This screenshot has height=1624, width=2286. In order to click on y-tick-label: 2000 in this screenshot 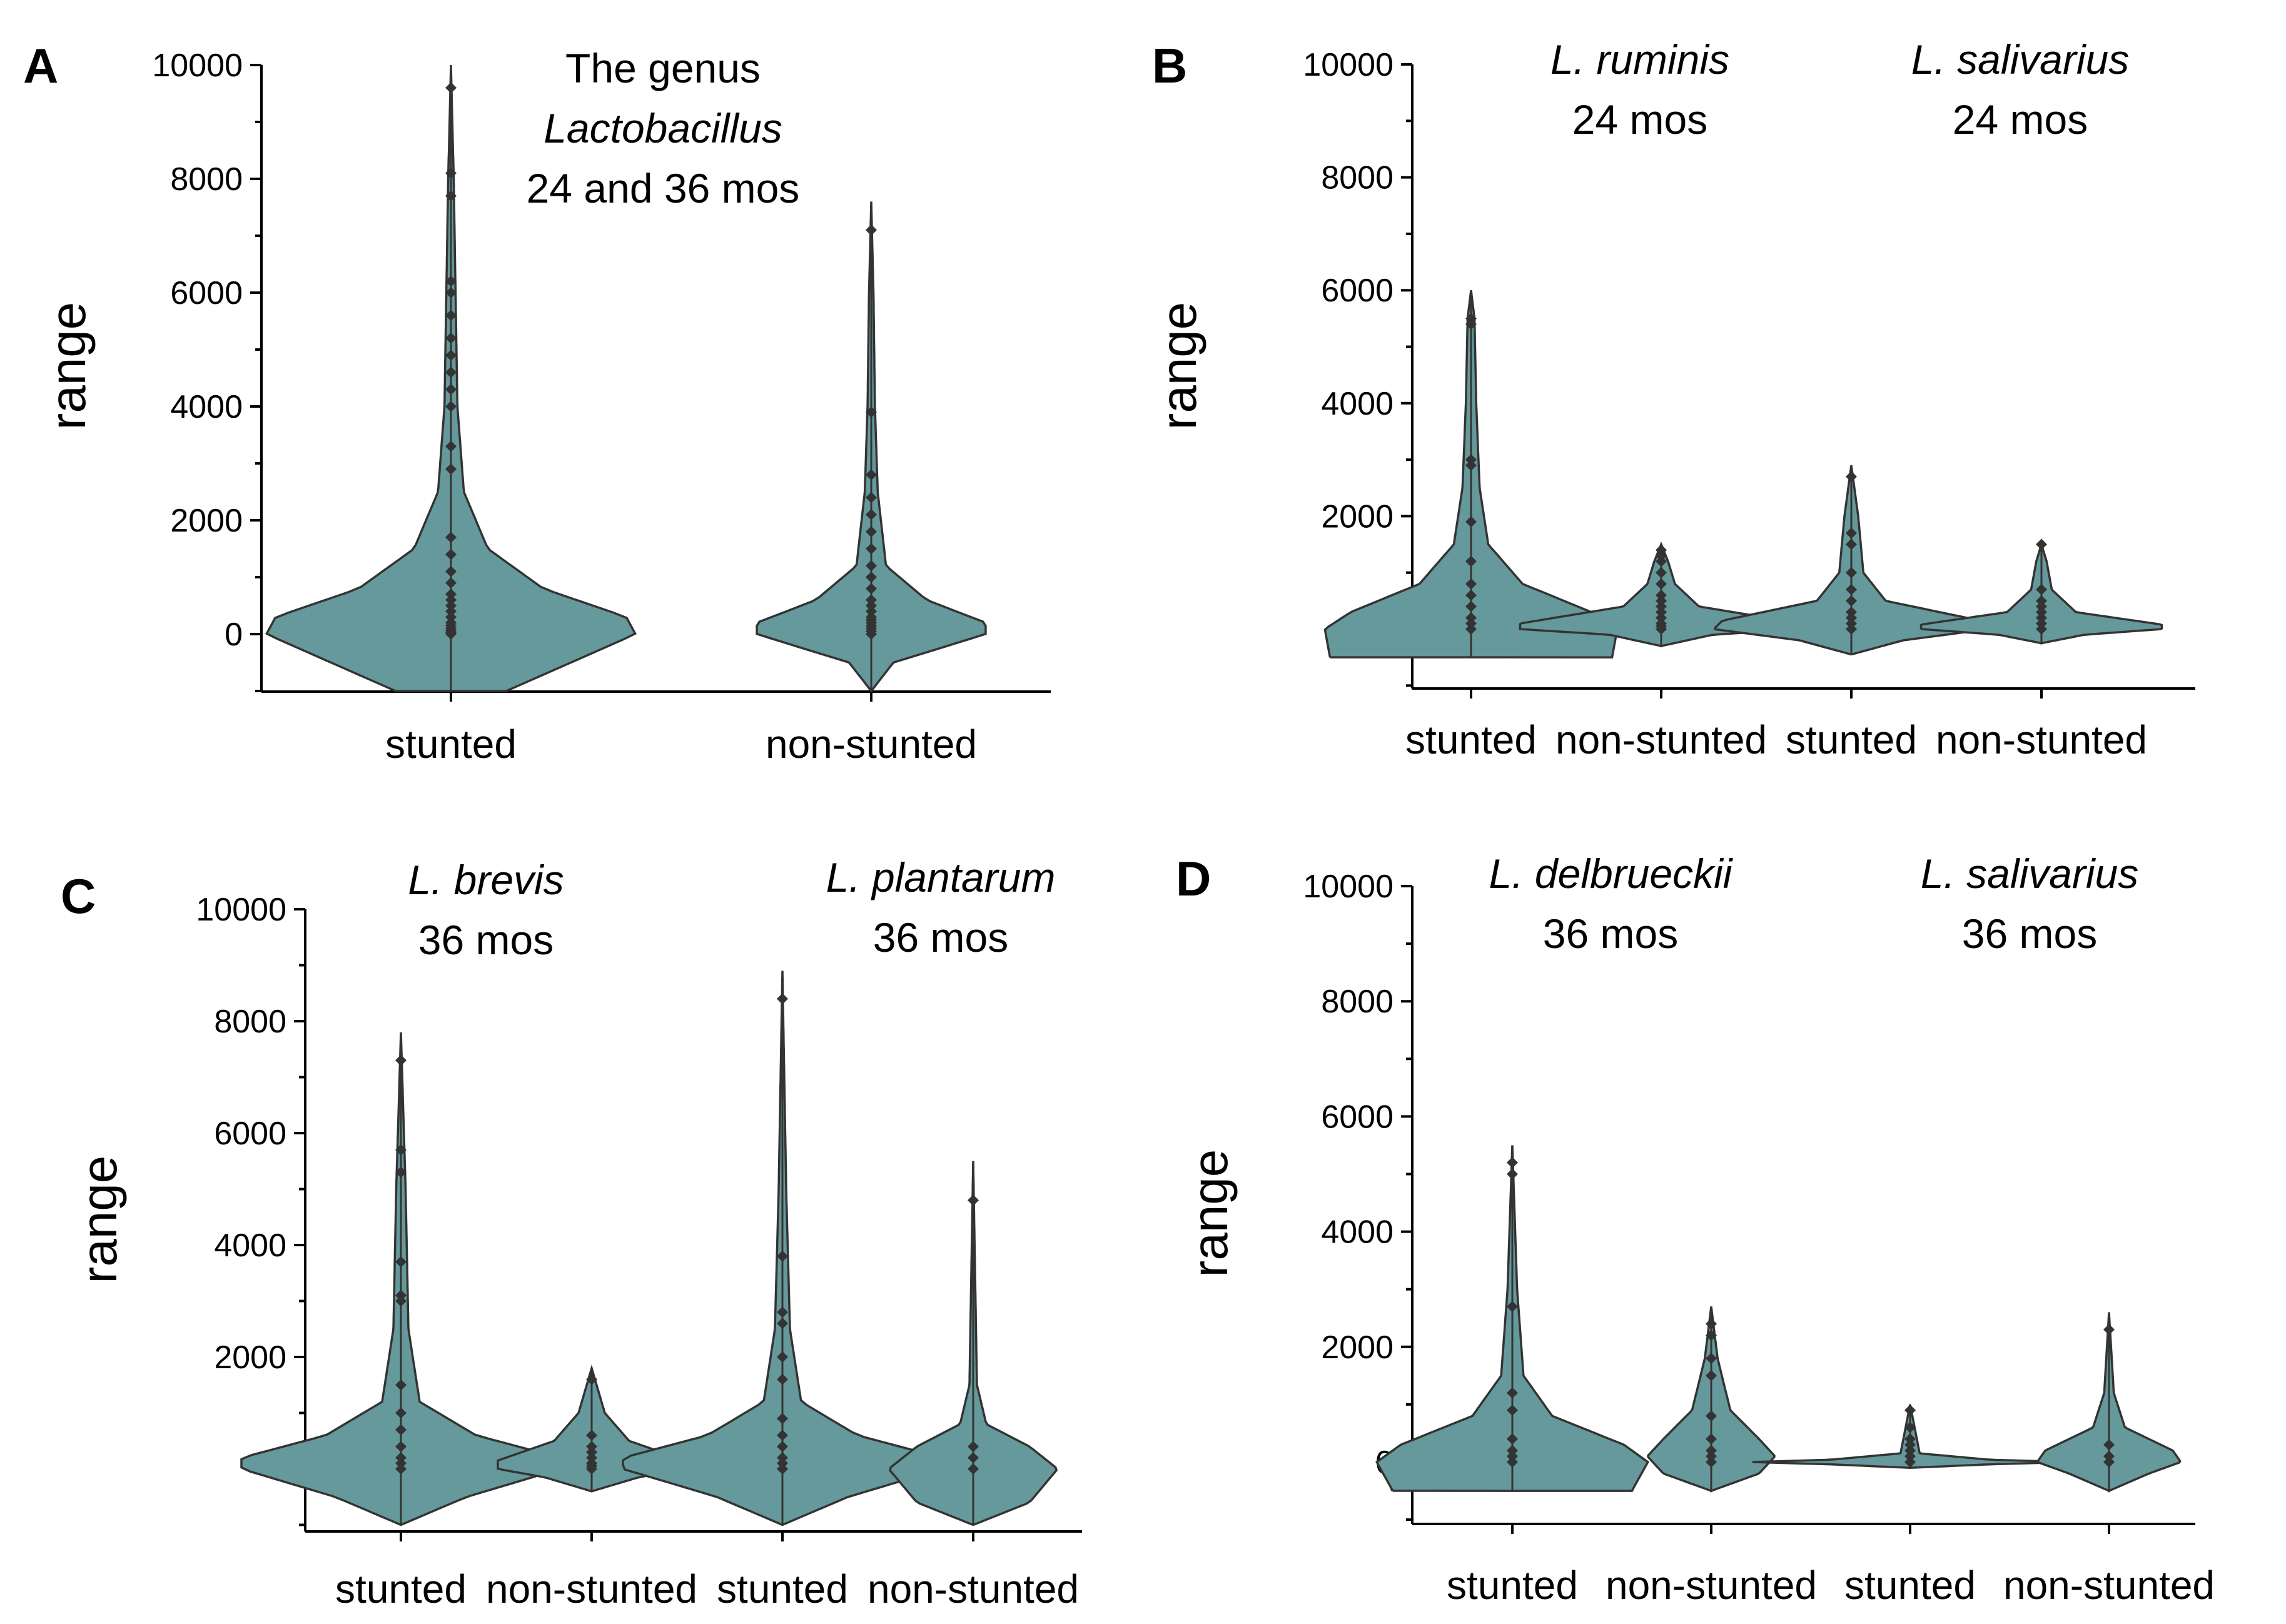, I will do `click(206, 521)`.